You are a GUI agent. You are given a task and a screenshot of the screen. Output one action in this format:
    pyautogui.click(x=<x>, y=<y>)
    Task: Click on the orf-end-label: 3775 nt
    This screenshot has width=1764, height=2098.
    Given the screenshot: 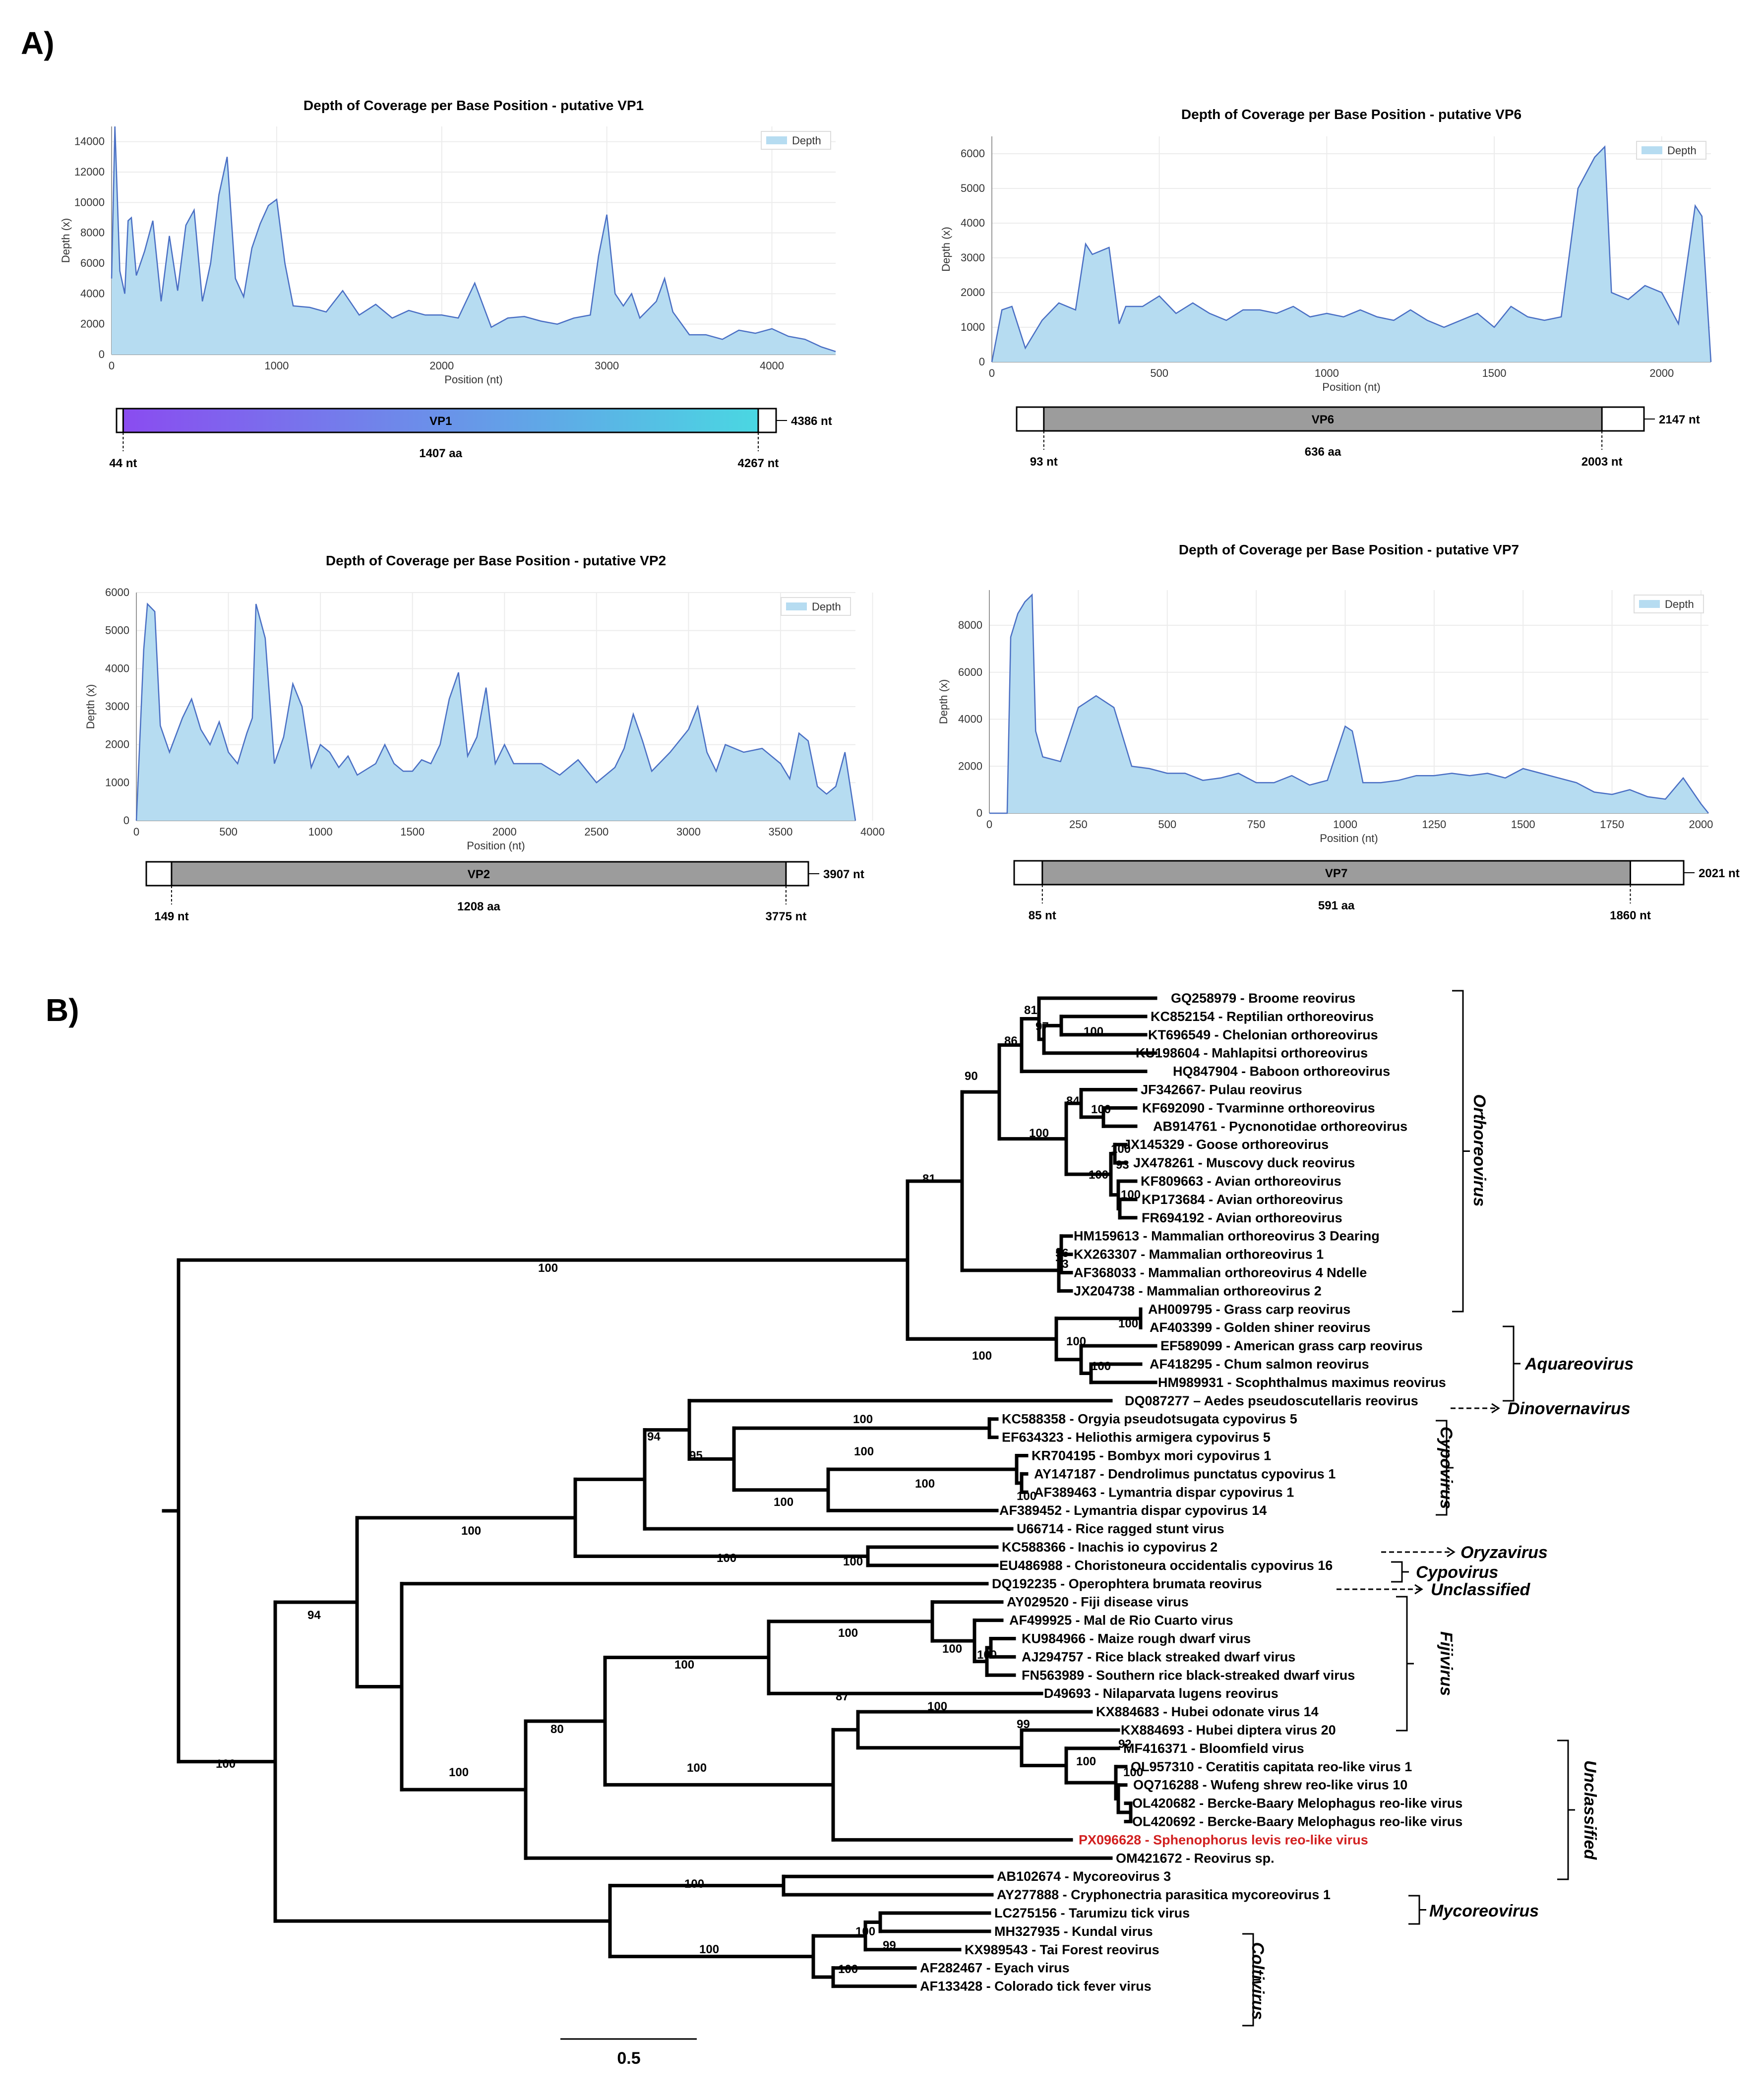 What is the action you would take?
    pyautogui.click(x=786, y=916)
    